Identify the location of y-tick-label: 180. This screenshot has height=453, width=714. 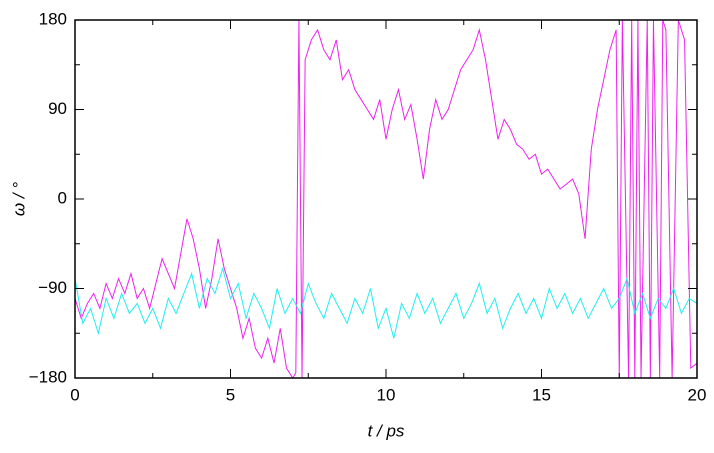
(53, 18).